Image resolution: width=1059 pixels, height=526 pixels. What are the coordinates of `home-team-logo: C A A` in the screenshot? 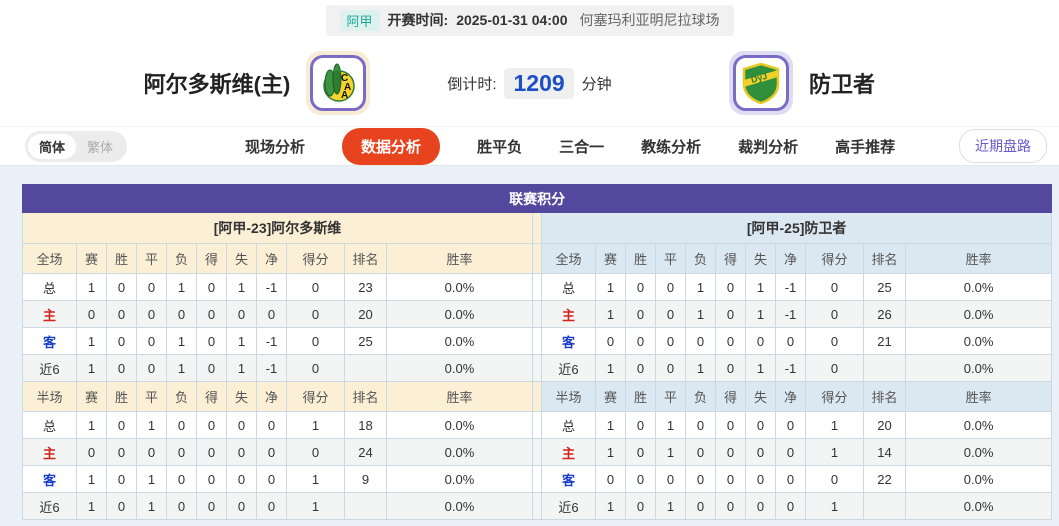 It's located at (338, 83).